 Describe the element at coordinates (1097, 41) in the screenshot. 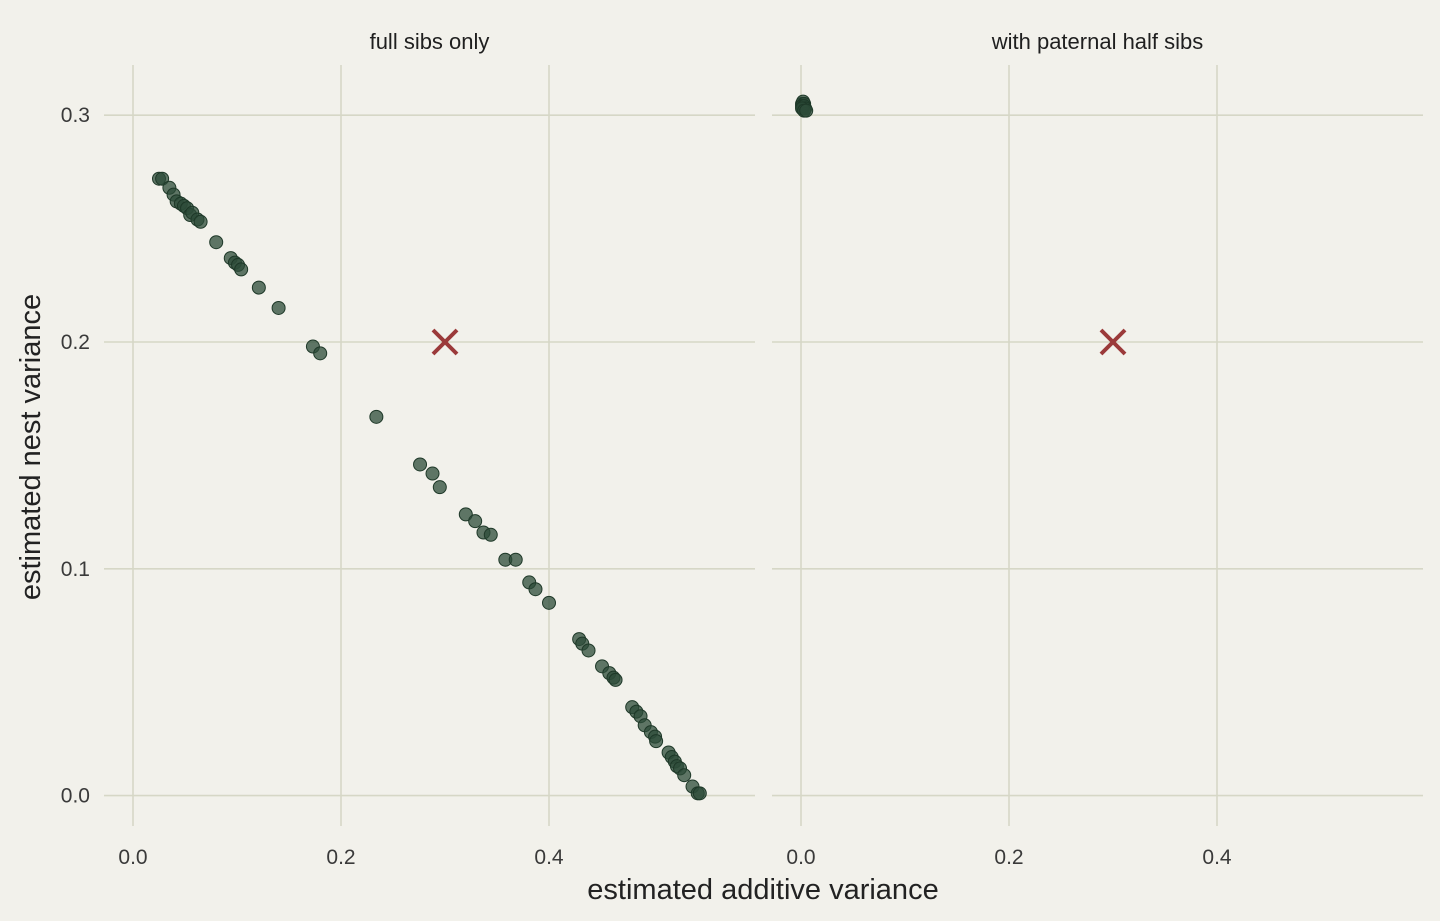

I see `panel-title: with paternal half sibs` at that location.